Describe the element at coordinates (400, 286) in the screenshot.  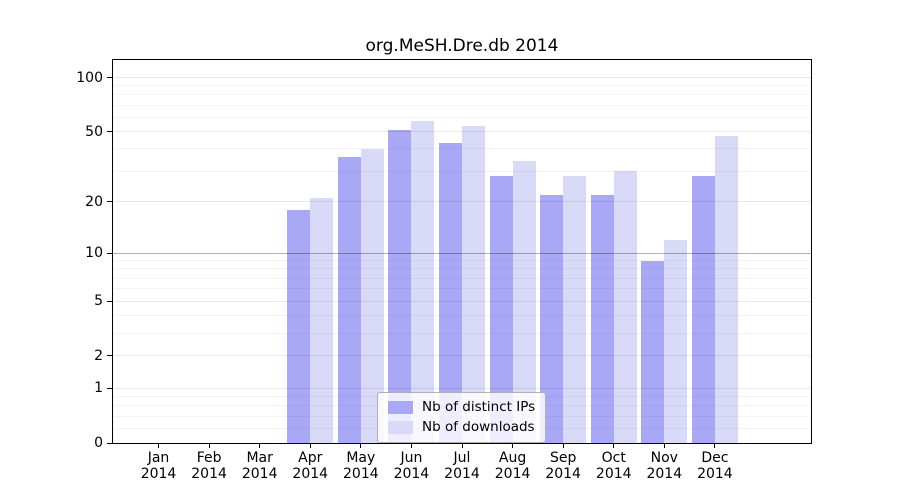
I see `bar-jun-distinct-ips` at that location.